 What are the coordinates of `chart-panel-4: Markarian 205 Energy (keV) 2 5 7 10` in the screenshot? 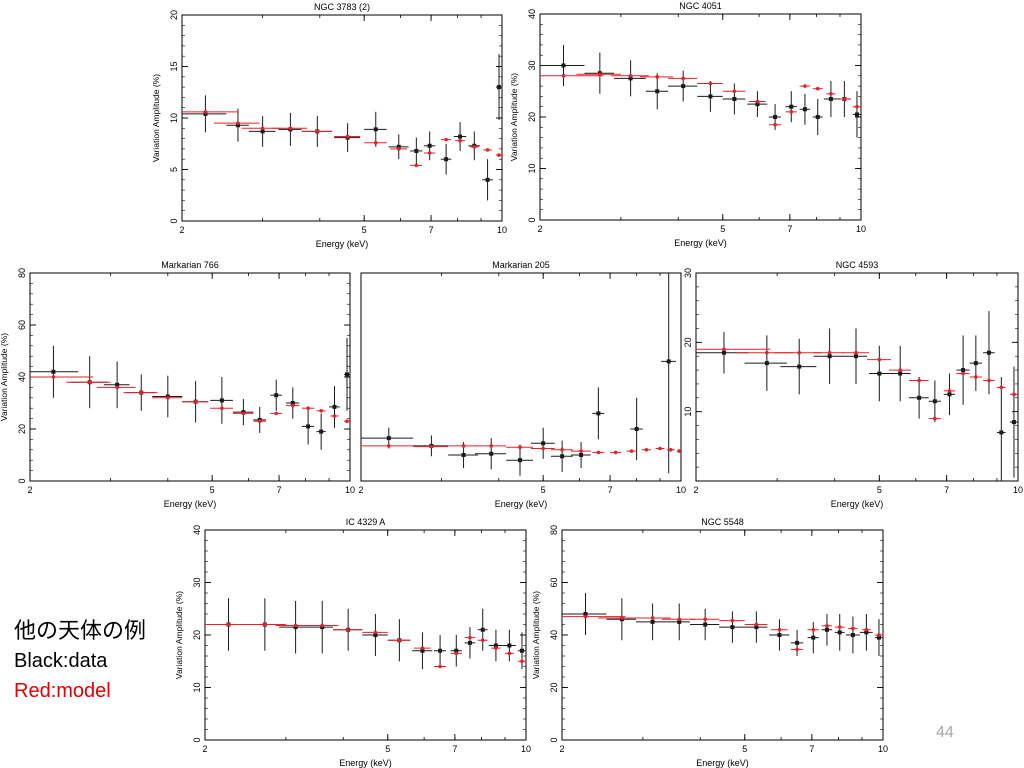 It's located at (522, 384).